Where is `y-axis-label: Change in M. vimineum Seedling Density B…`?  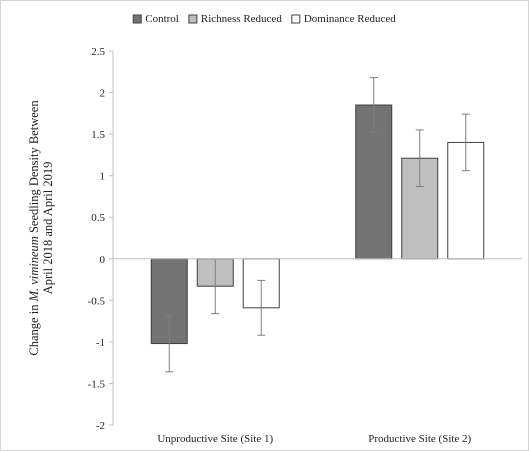 y-axis-label: Change in M. vimineum Seedling Density B… is located at coordinates (41, 228).